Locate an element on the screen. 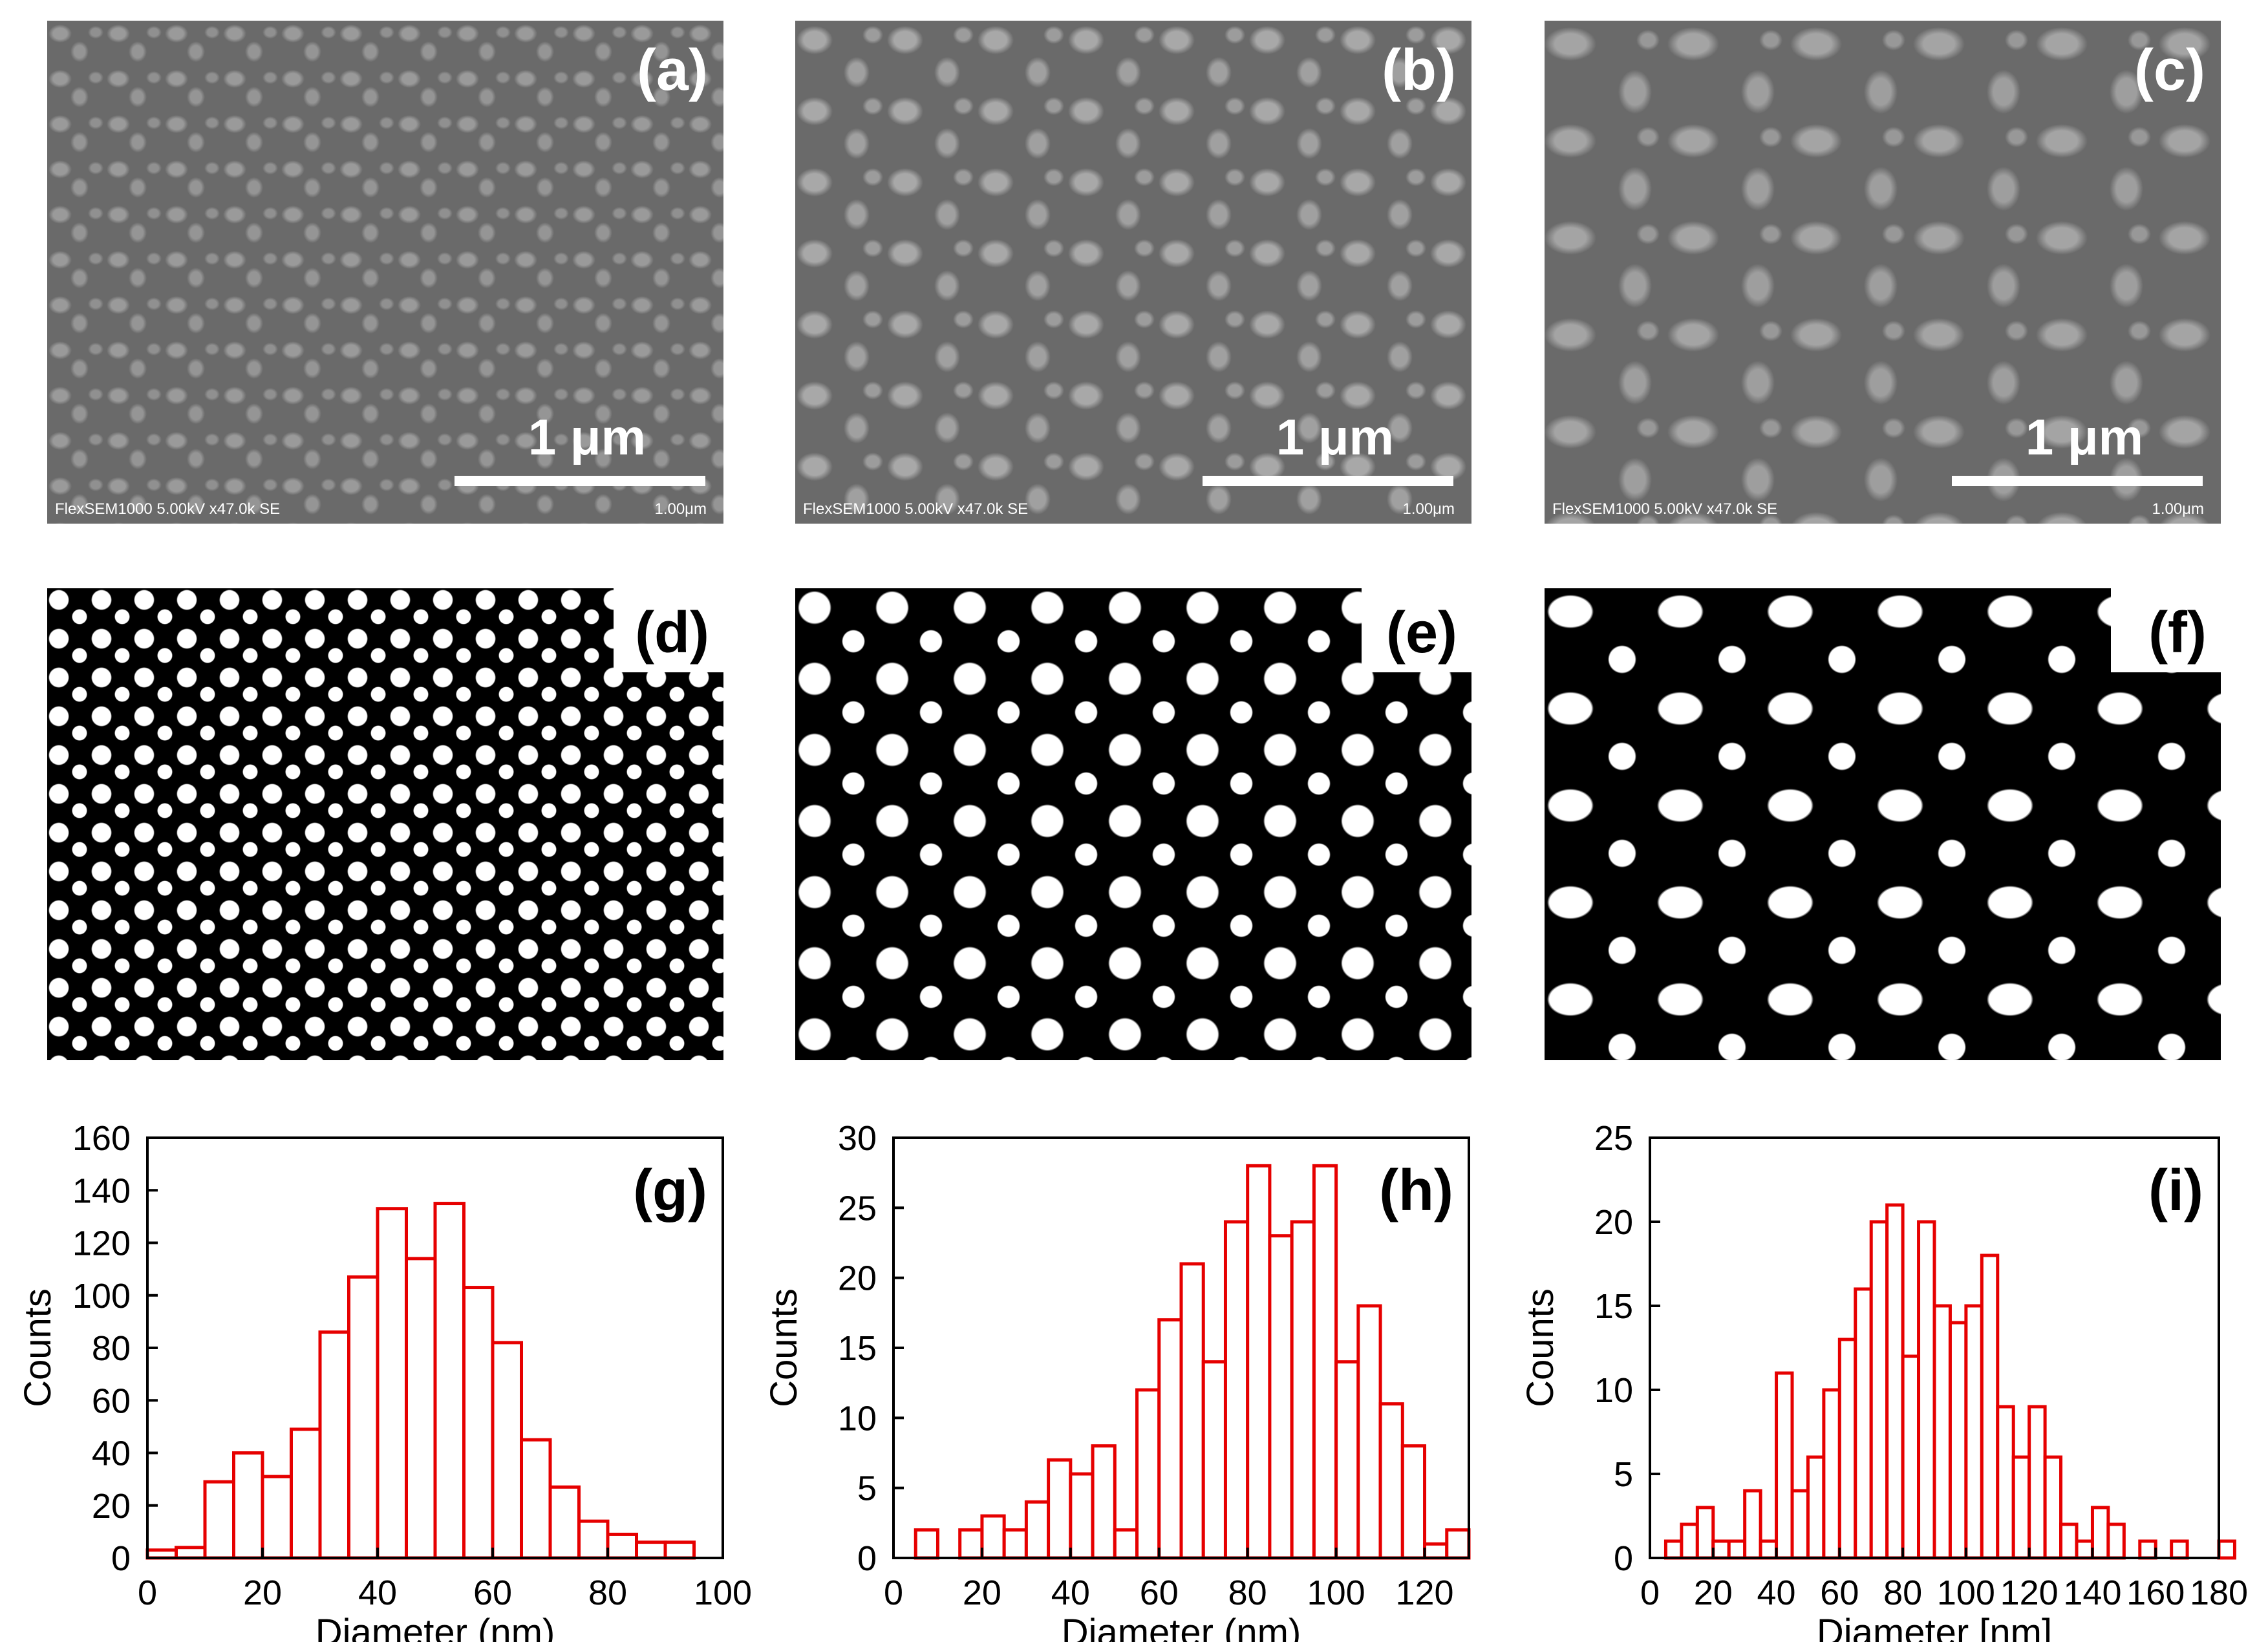  panel-label-e: (e) is located at coordinates (1422, 633).